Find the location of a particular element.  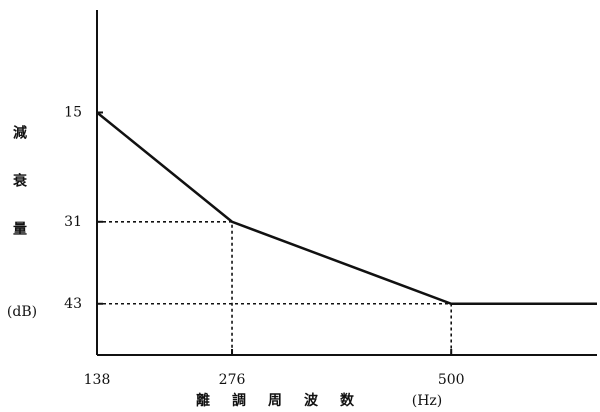

y-label: 減衰量 is located at coordinates (19, 196).